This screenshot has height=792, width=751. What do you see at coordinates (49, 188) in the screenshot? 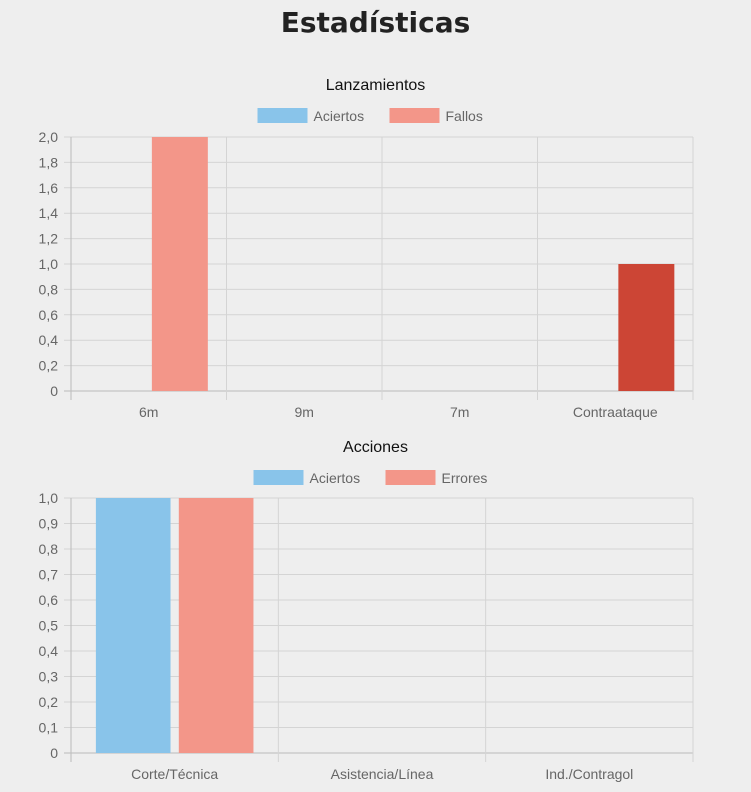
I see `y-tick-label: 1,6` at bounding box center [49, 188].